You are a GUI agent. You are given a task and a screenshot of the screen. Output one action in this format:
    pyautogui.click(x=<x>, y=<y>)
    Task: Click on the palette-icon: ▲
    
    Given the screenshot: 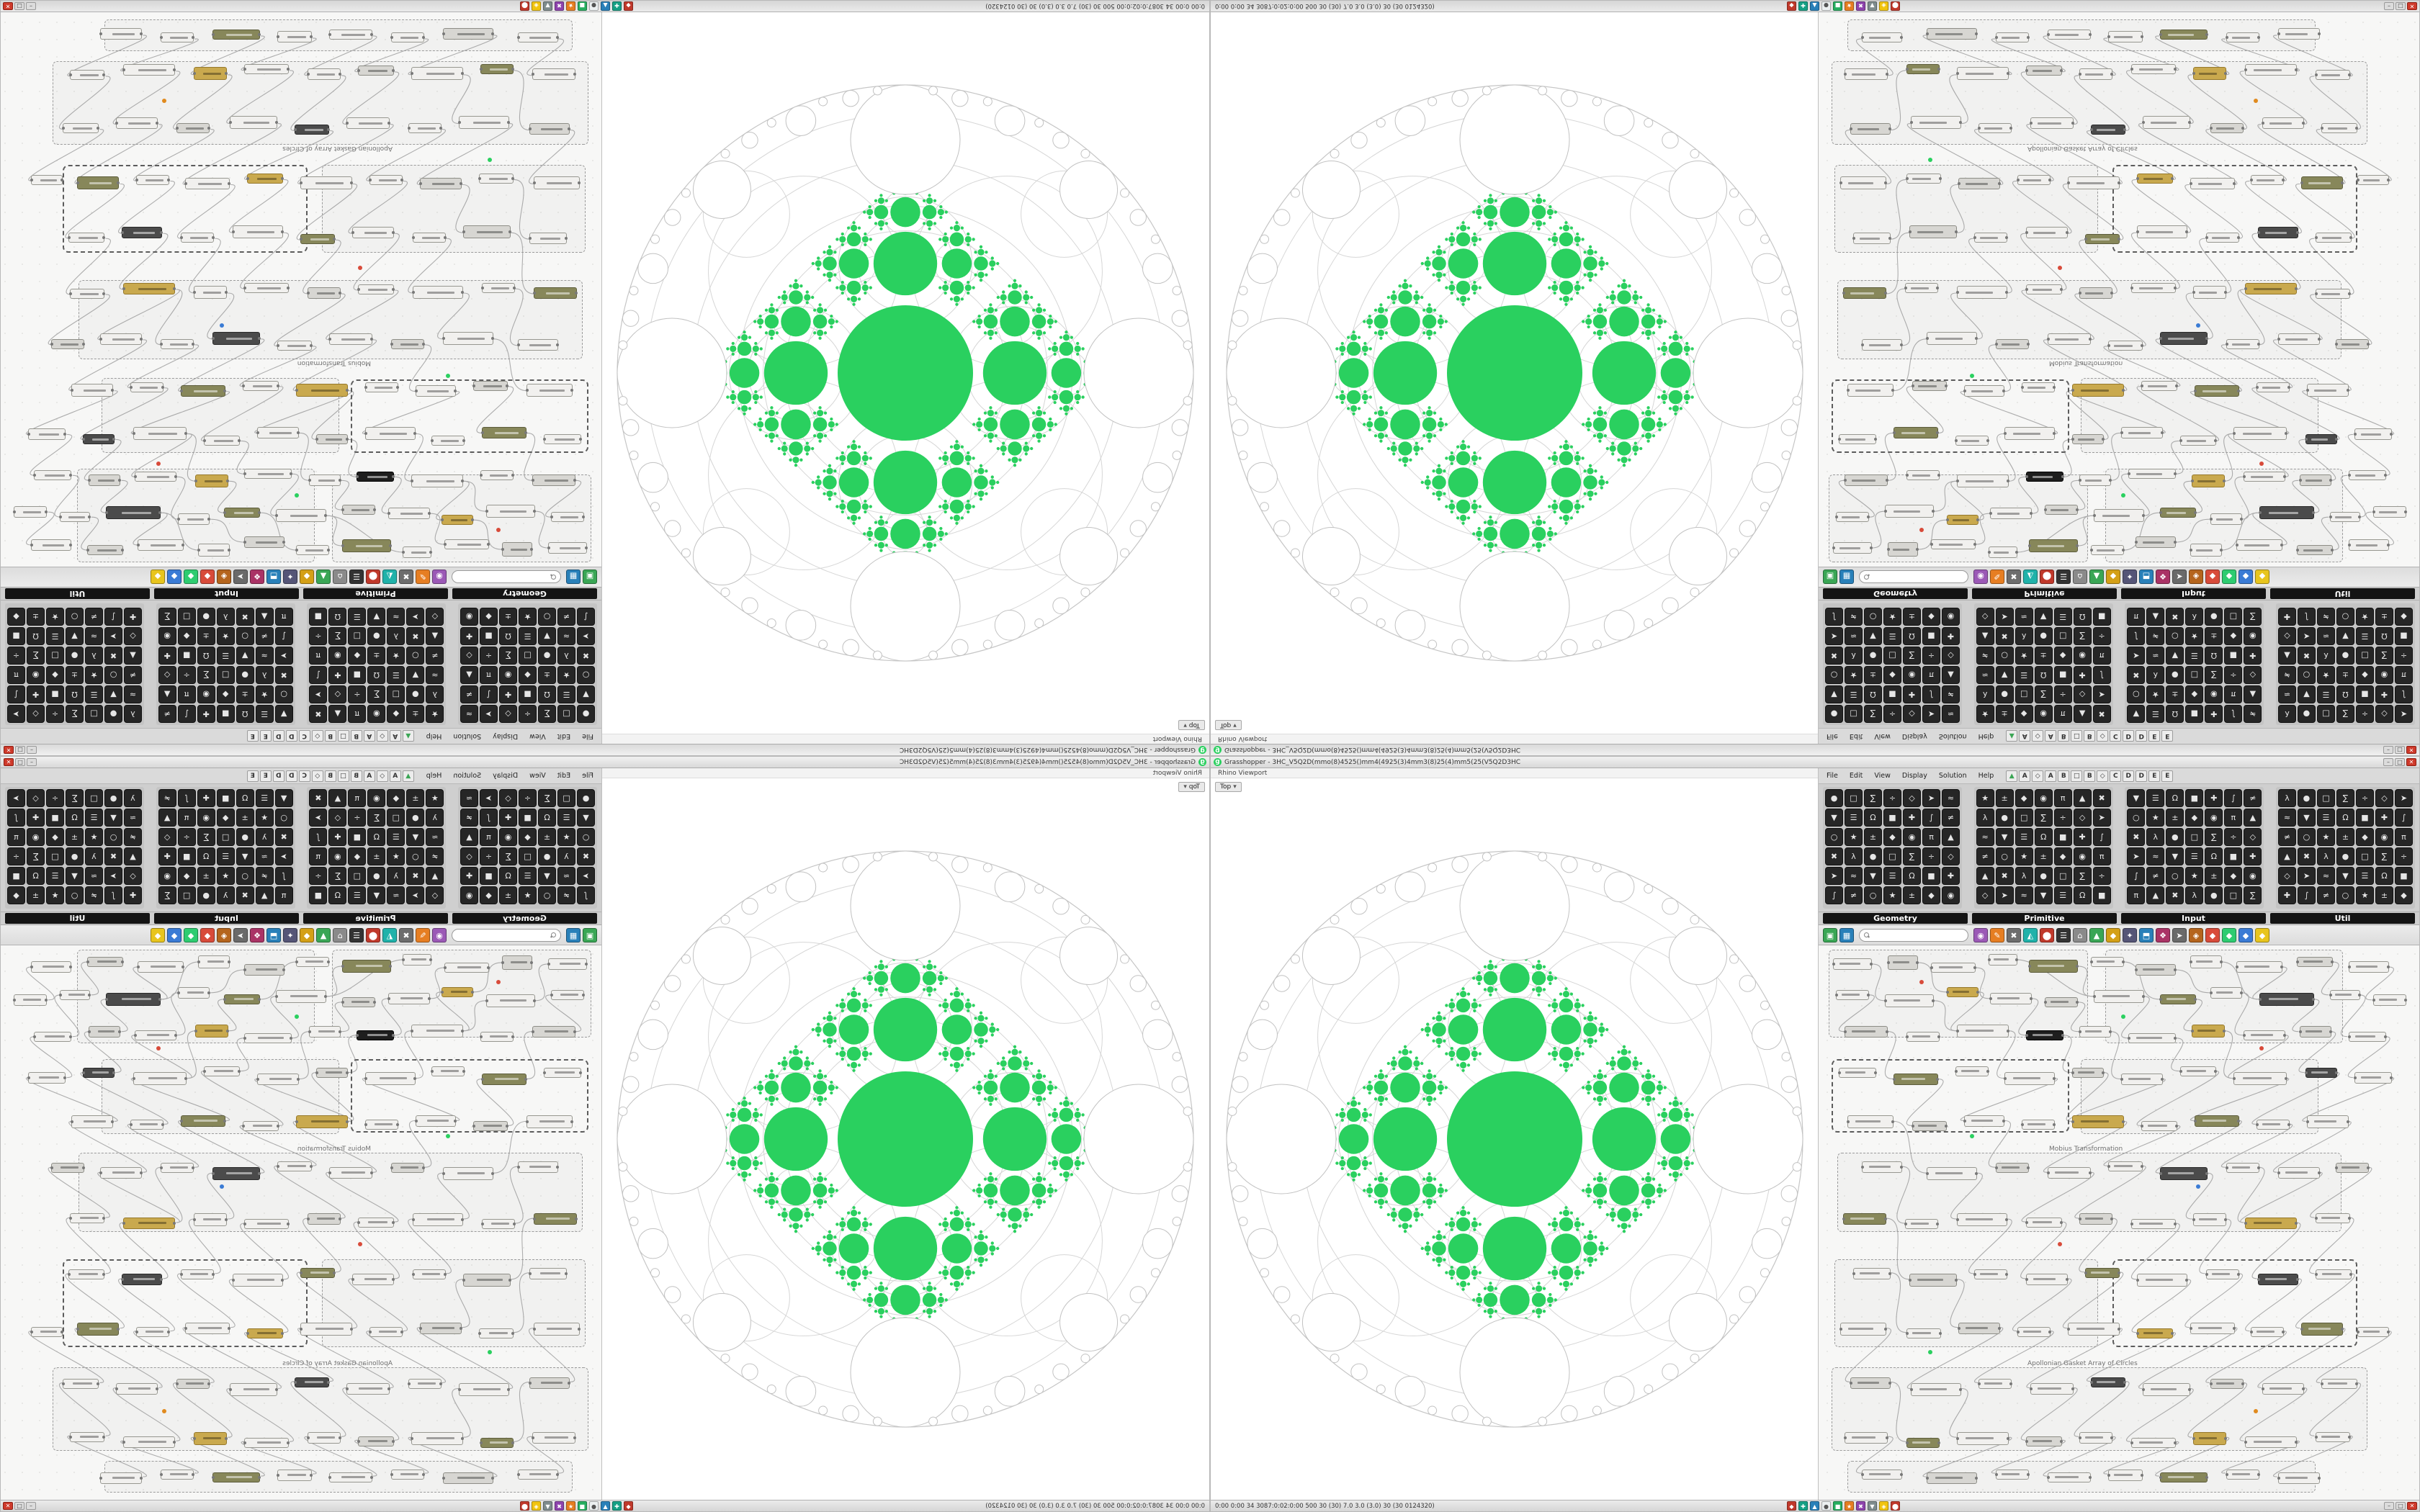 What is the action you would take?
    pyautogui.click(x=2082, y=798)
    